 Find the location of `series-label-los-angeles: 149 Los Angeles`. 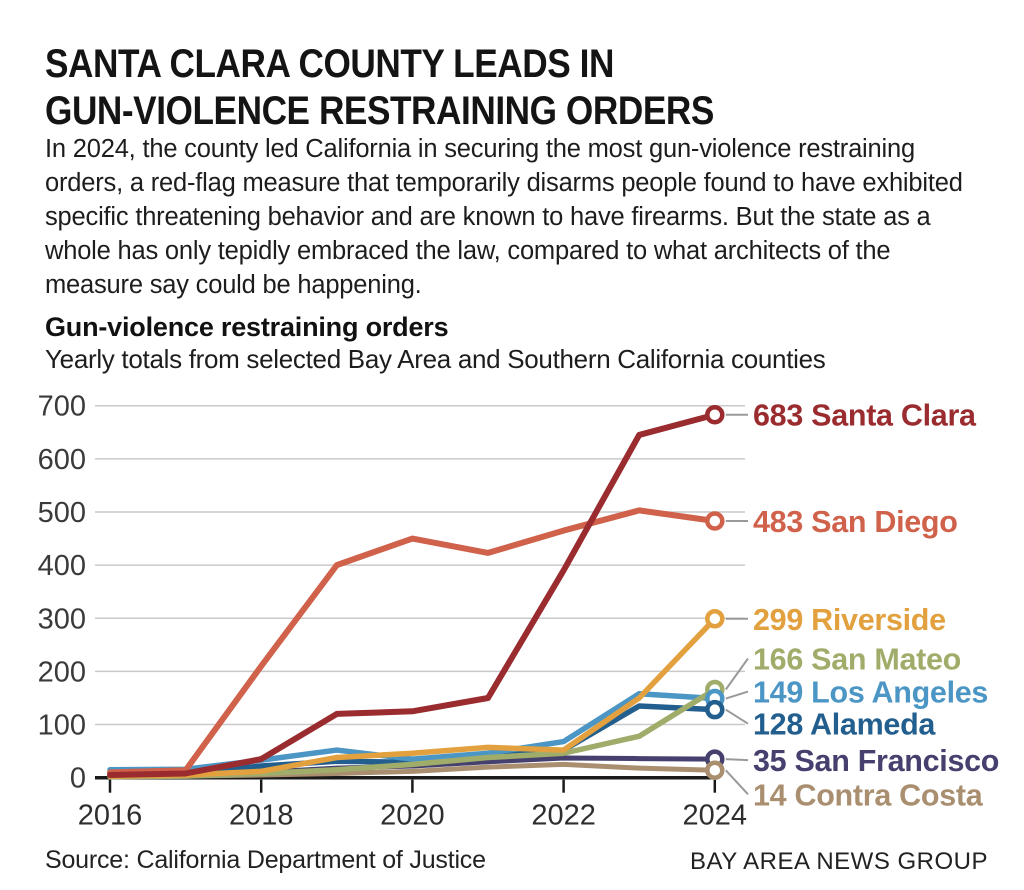

series-label-los-angeles: 149 Los Angeles is located at coordinates (870, 693).